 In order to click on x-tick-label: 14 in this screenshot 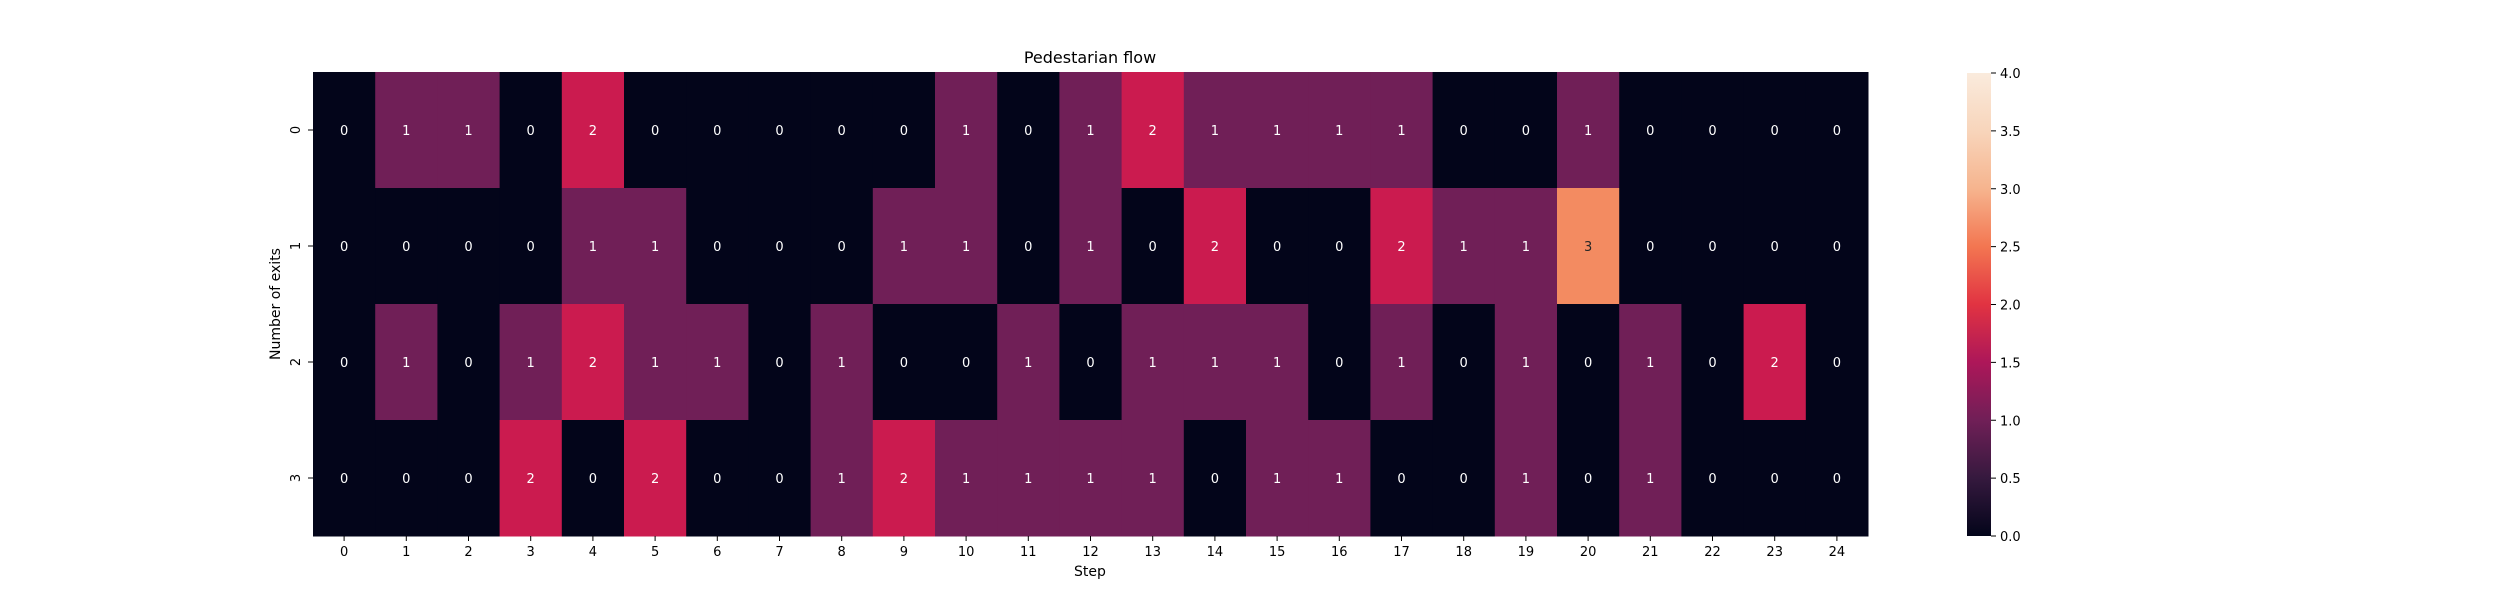, I will do `click(1215, 552)`.